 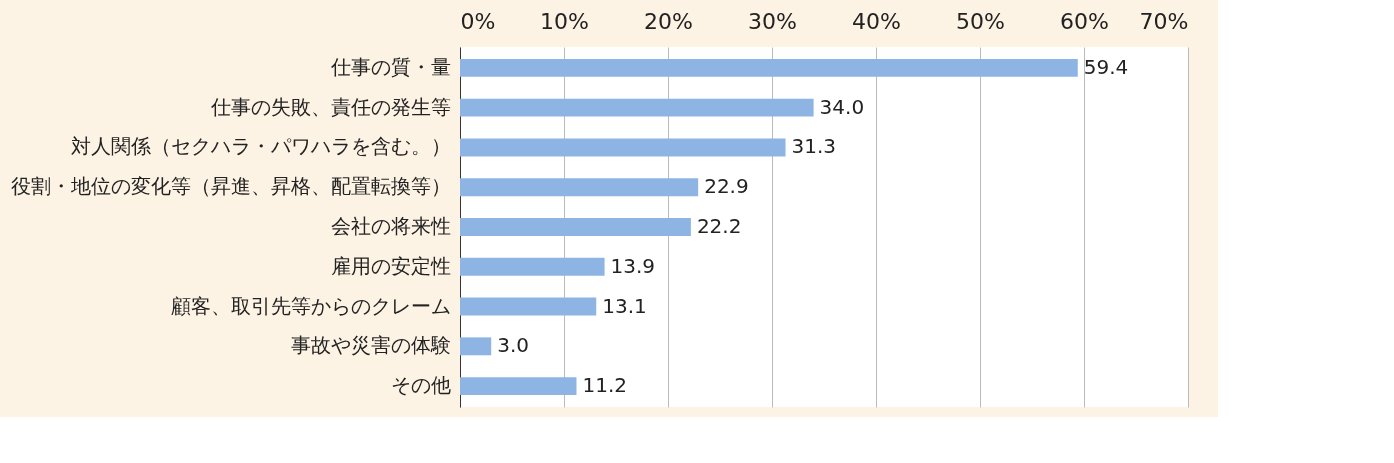 What do you see at coordinates (330, 106) in the screenshot?
I see `y-tick-label: 仕事の失敗、責任の発生等` at bounding box center [330, 106].